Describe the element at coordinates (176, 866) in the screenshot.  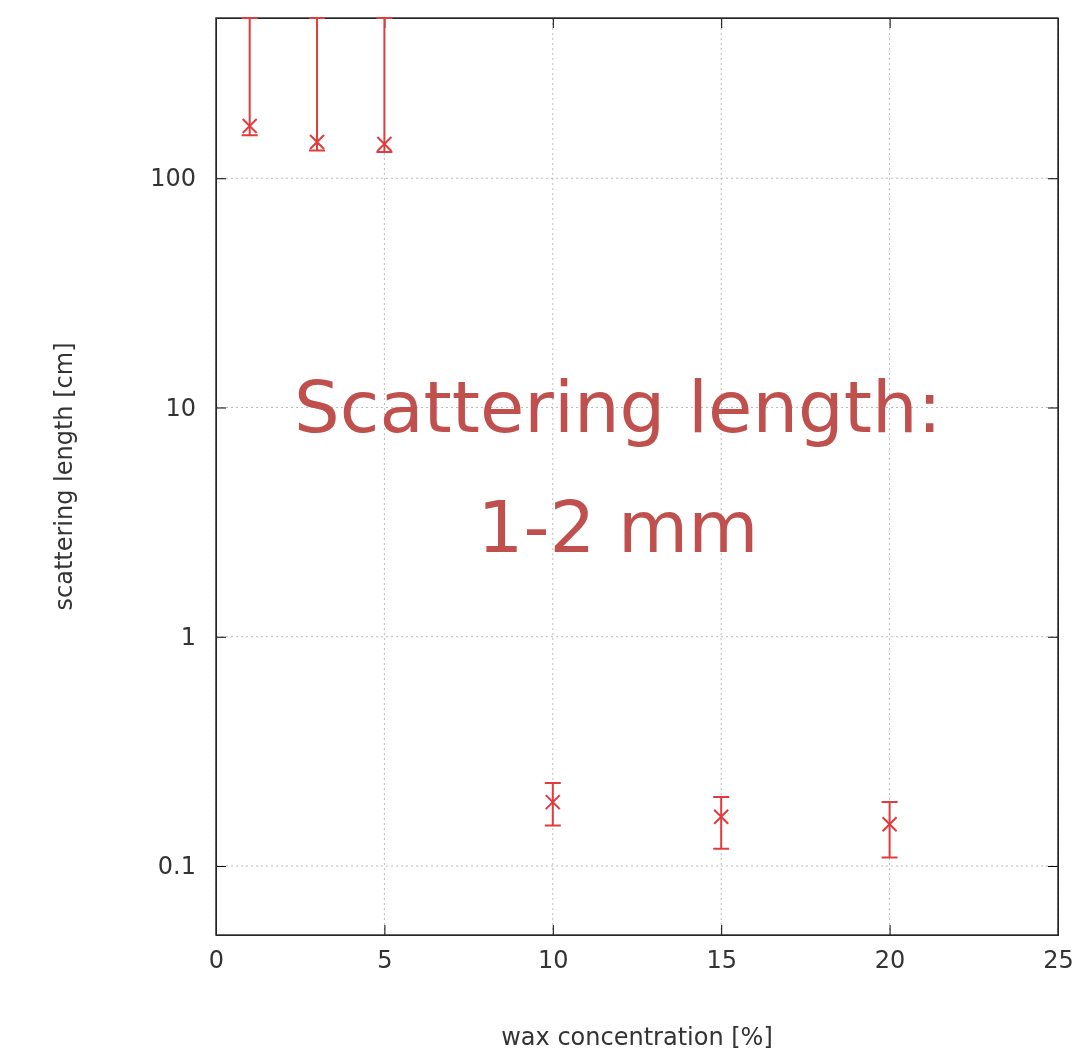
I see `y-tick-label: 0.1` at that location.